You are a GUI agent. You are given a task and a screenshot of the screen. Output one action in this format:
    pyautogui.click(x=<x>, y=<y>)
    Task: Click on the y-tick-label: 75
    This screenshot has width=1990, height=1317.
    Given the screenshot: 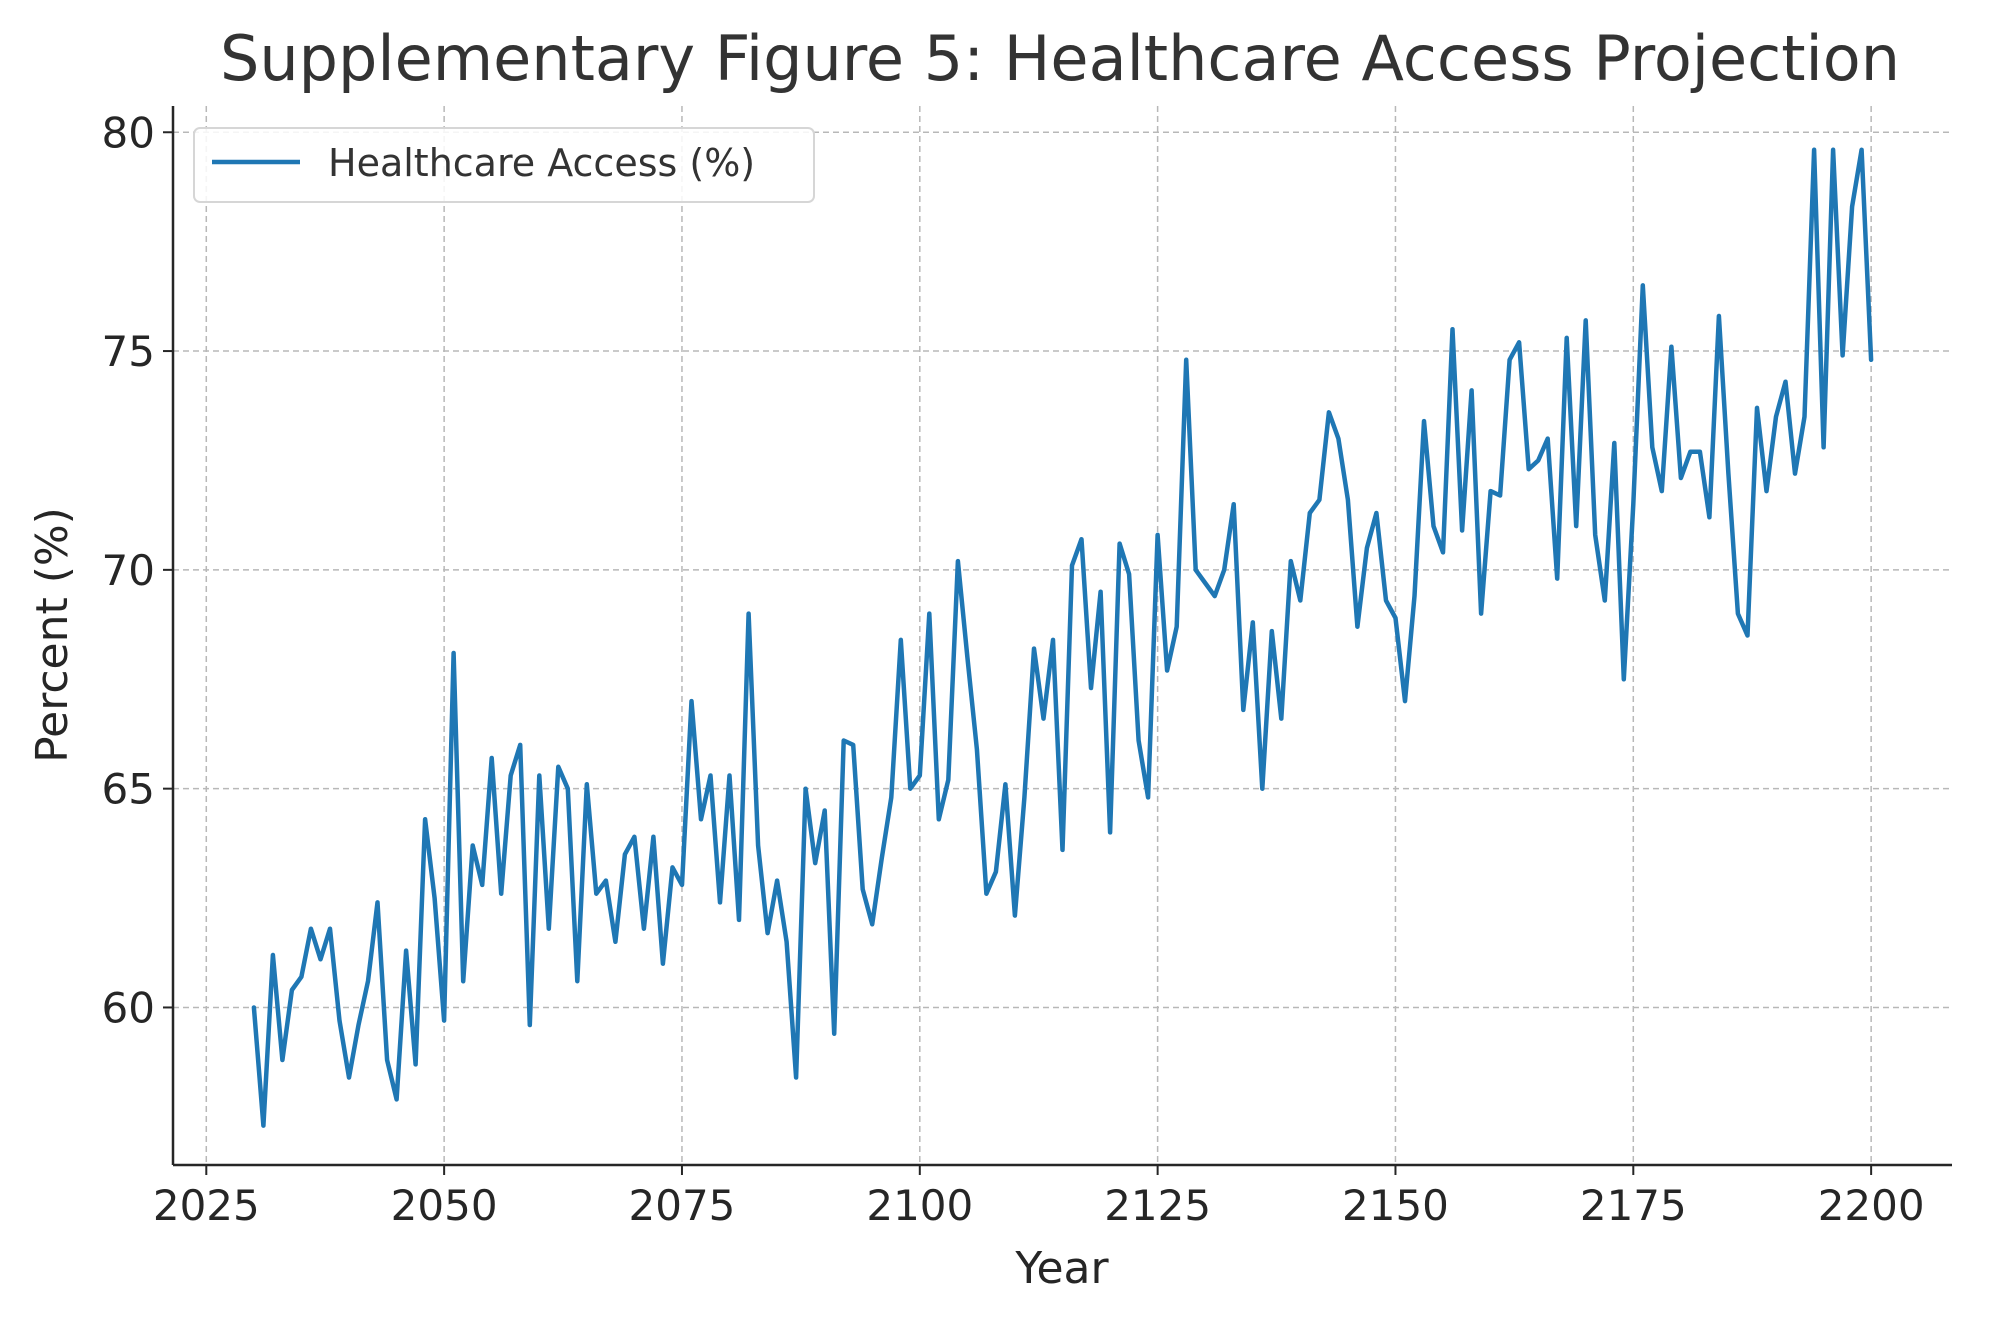 What is the action you would take?
    pyautogui.click(x=128, y=351)
    